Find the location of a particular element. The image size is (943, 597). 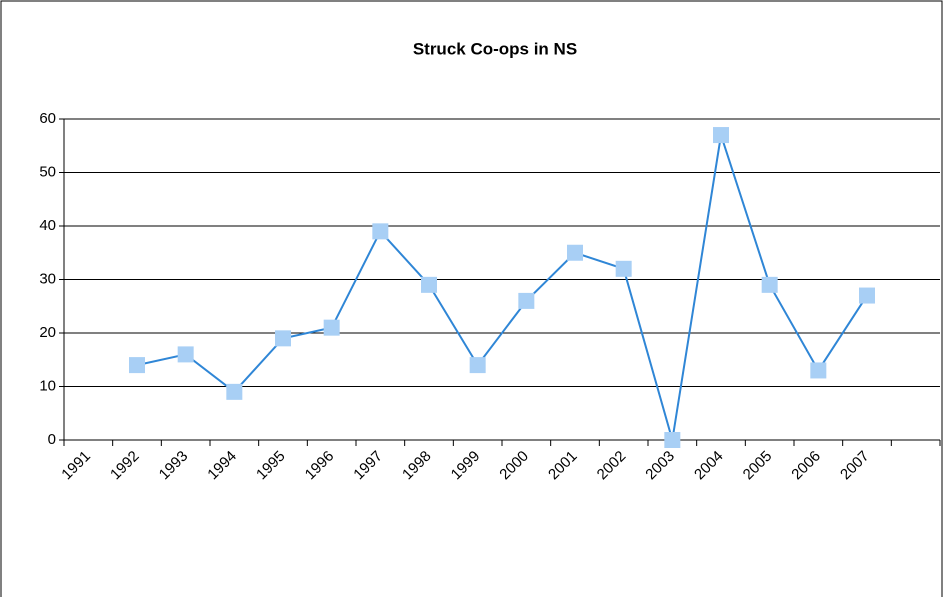

y-tick-label: 10 is located at coordinates (47, 385).